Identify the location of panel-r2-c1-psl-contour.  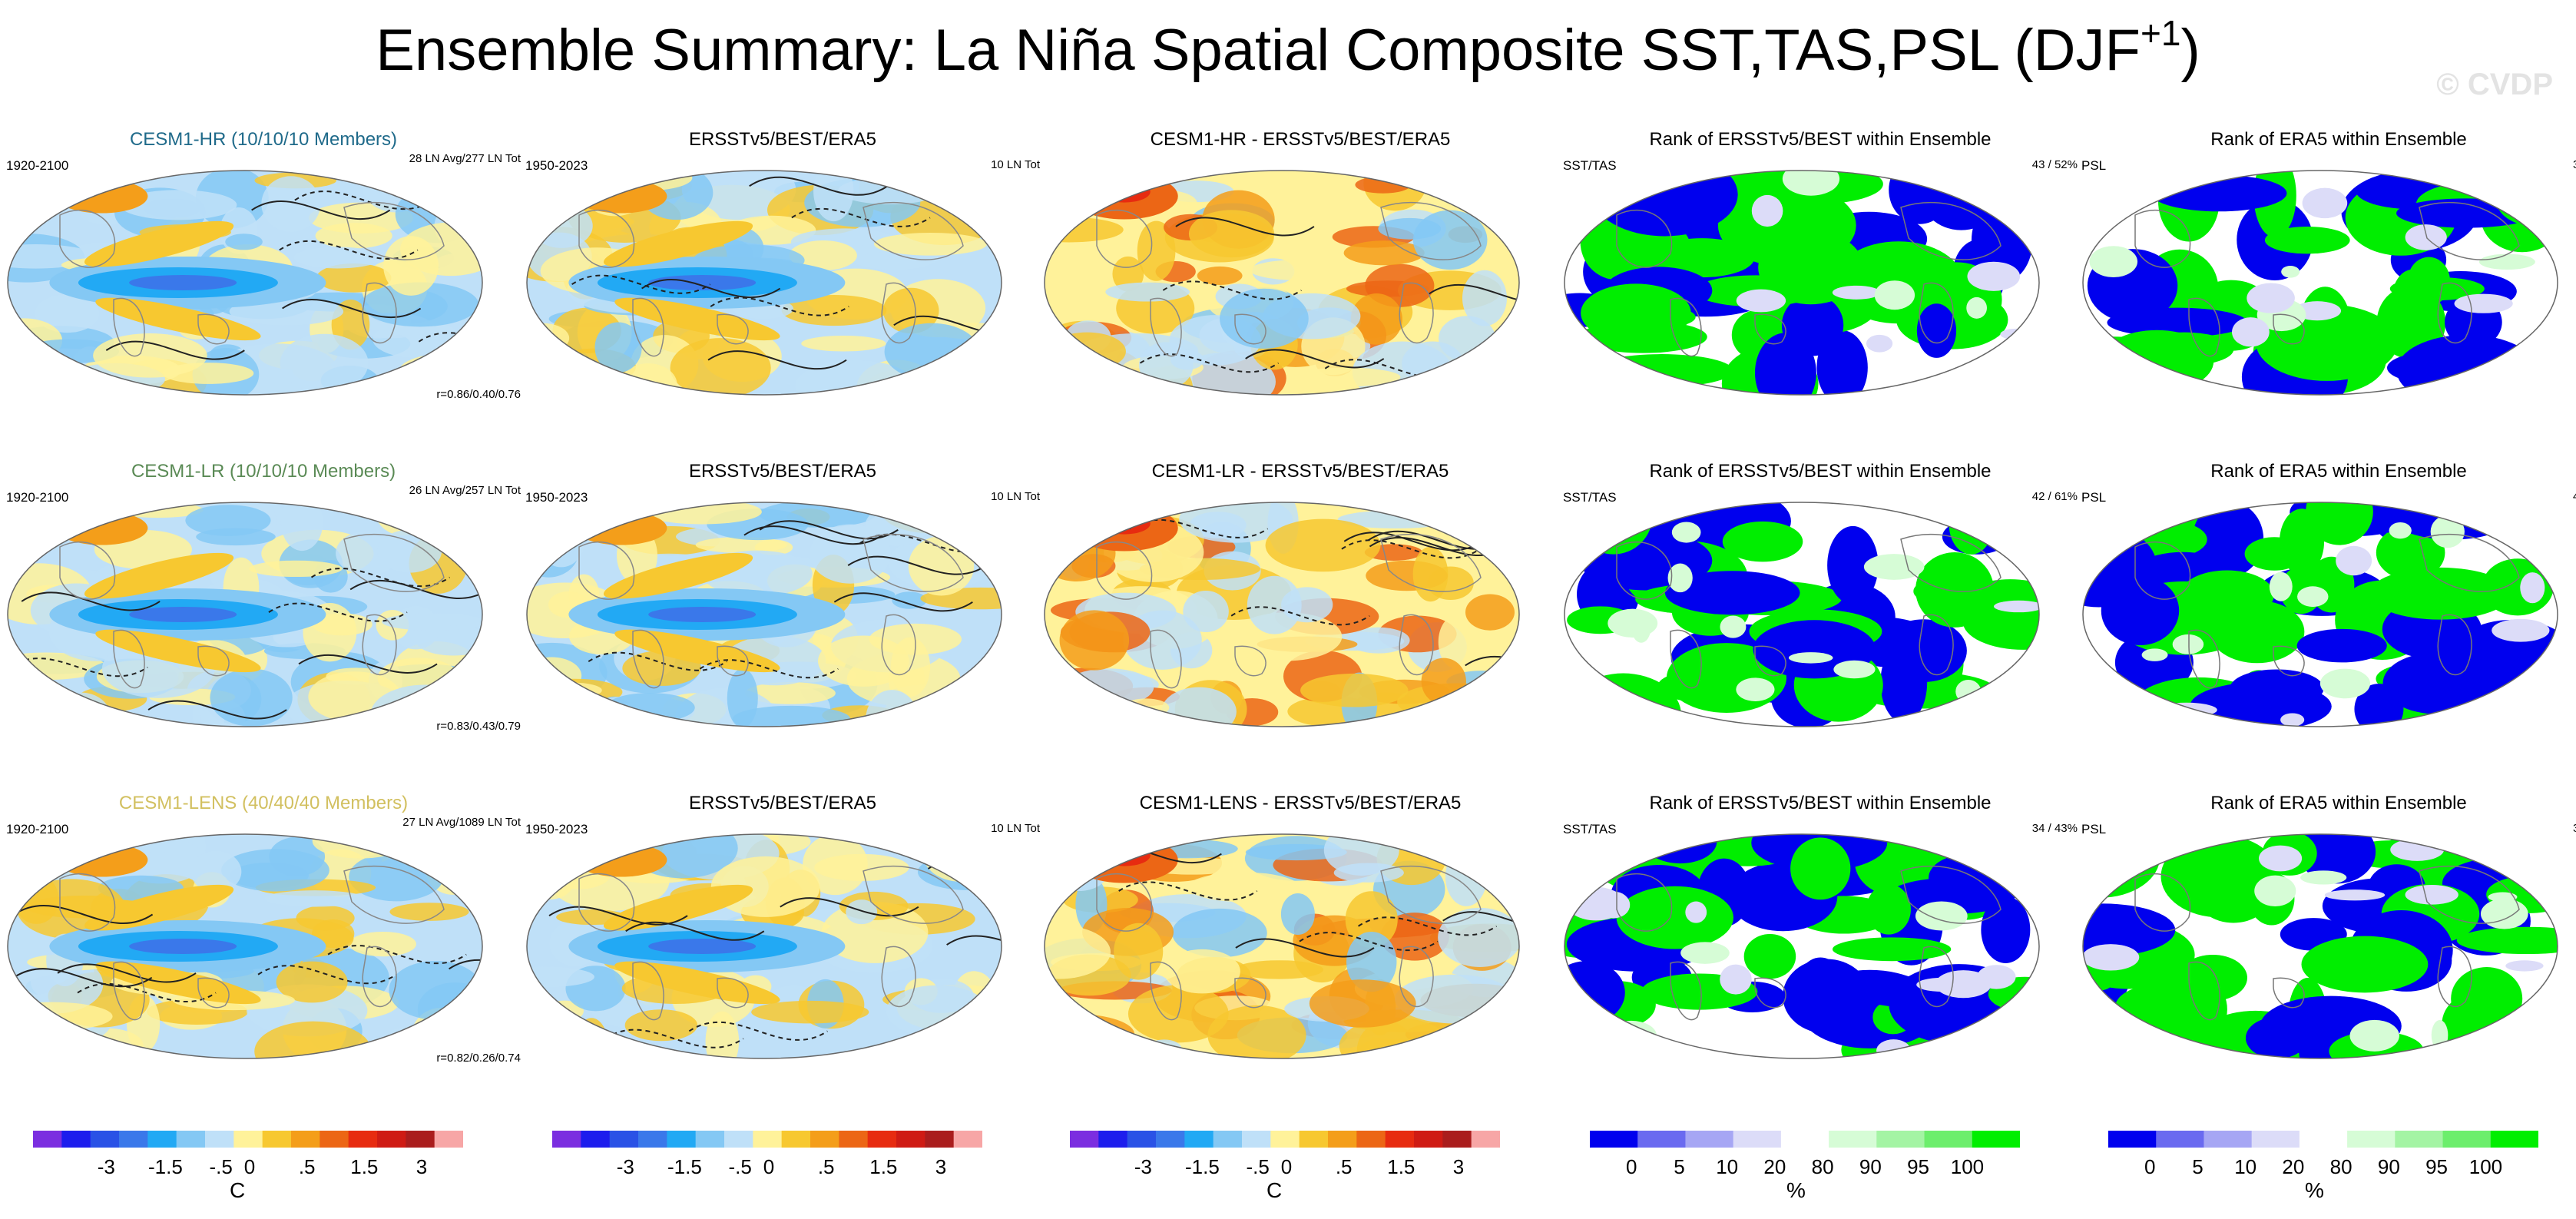
(368, 664).